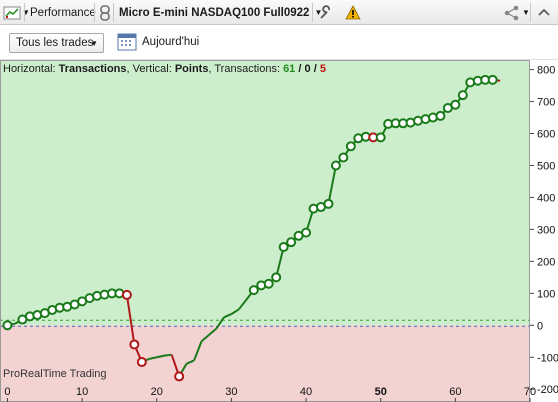 Image resolution: width=558 pixels, height=402 pixels. I want to click on y-tick-label: 600, so click(546, 135).